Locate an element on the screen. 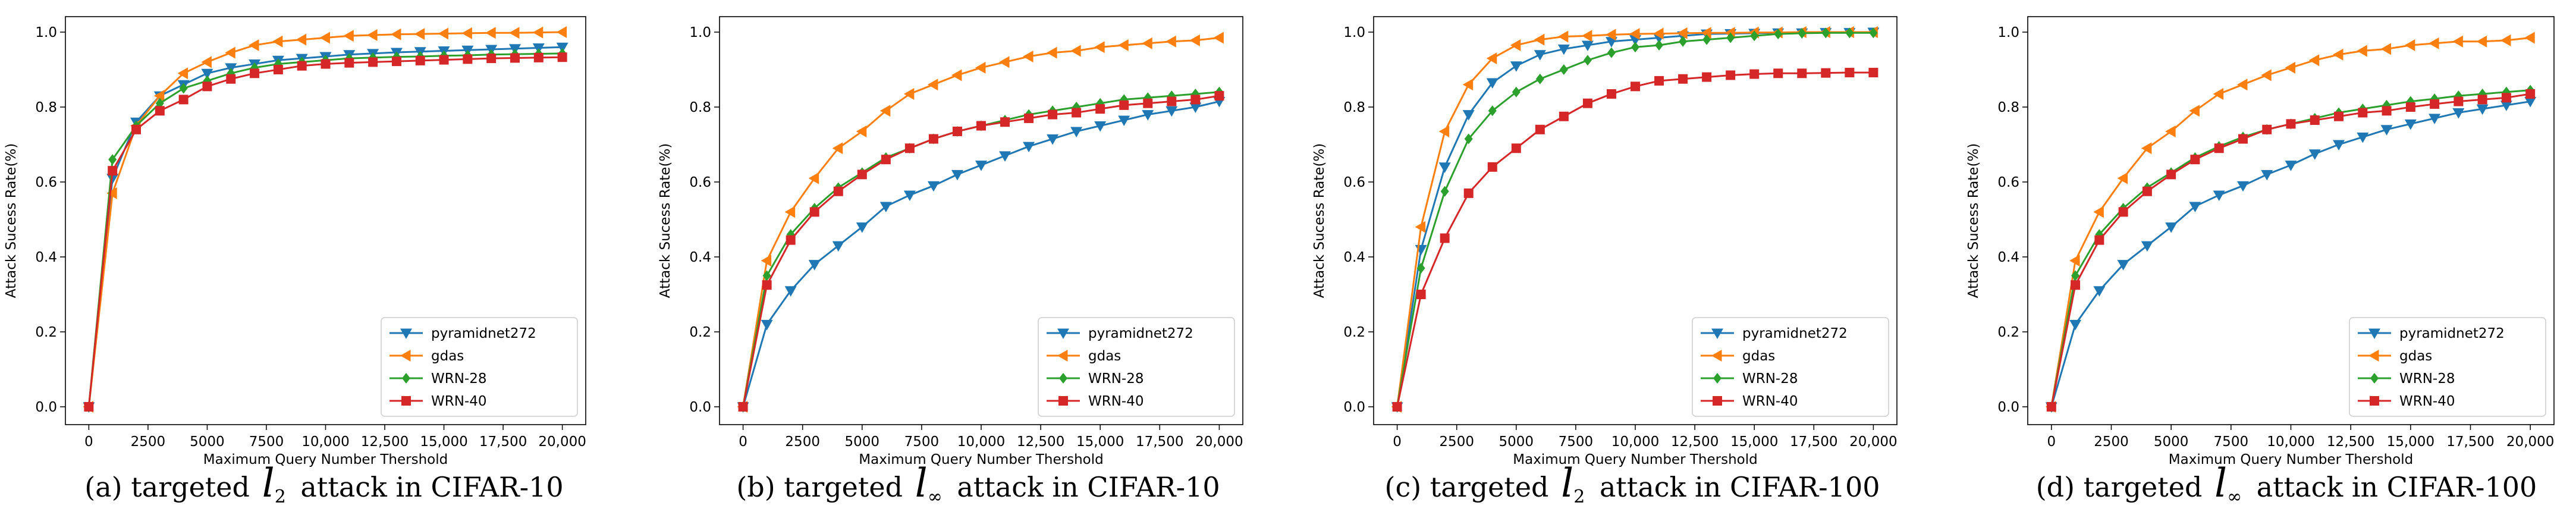 The image size is (2576, 518). x-tick-label: 2500 is located at coordinates (2111, 442).